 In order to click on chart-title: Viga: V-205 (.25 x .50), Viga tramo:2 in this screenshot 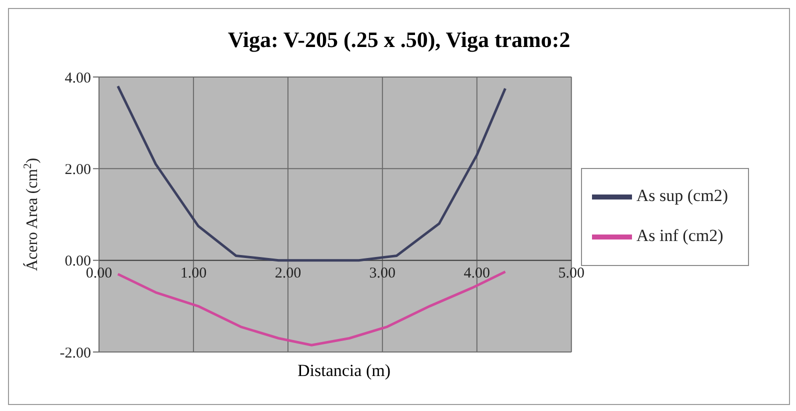, I will do `click(399, 40)`.